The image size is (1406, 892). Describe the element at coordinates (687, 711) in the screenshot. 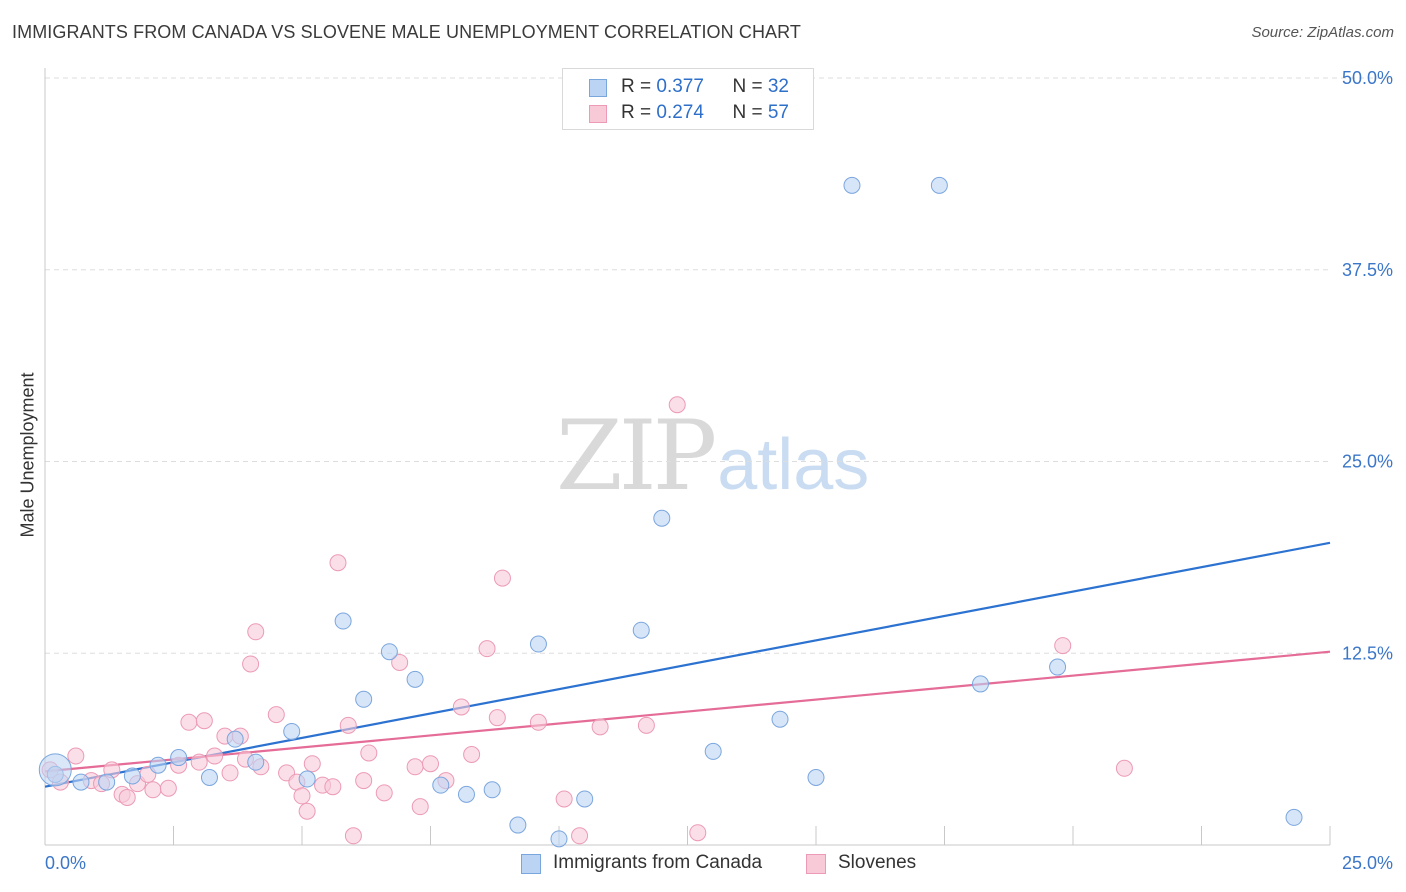

I see `slovenes-trendline` at that location.